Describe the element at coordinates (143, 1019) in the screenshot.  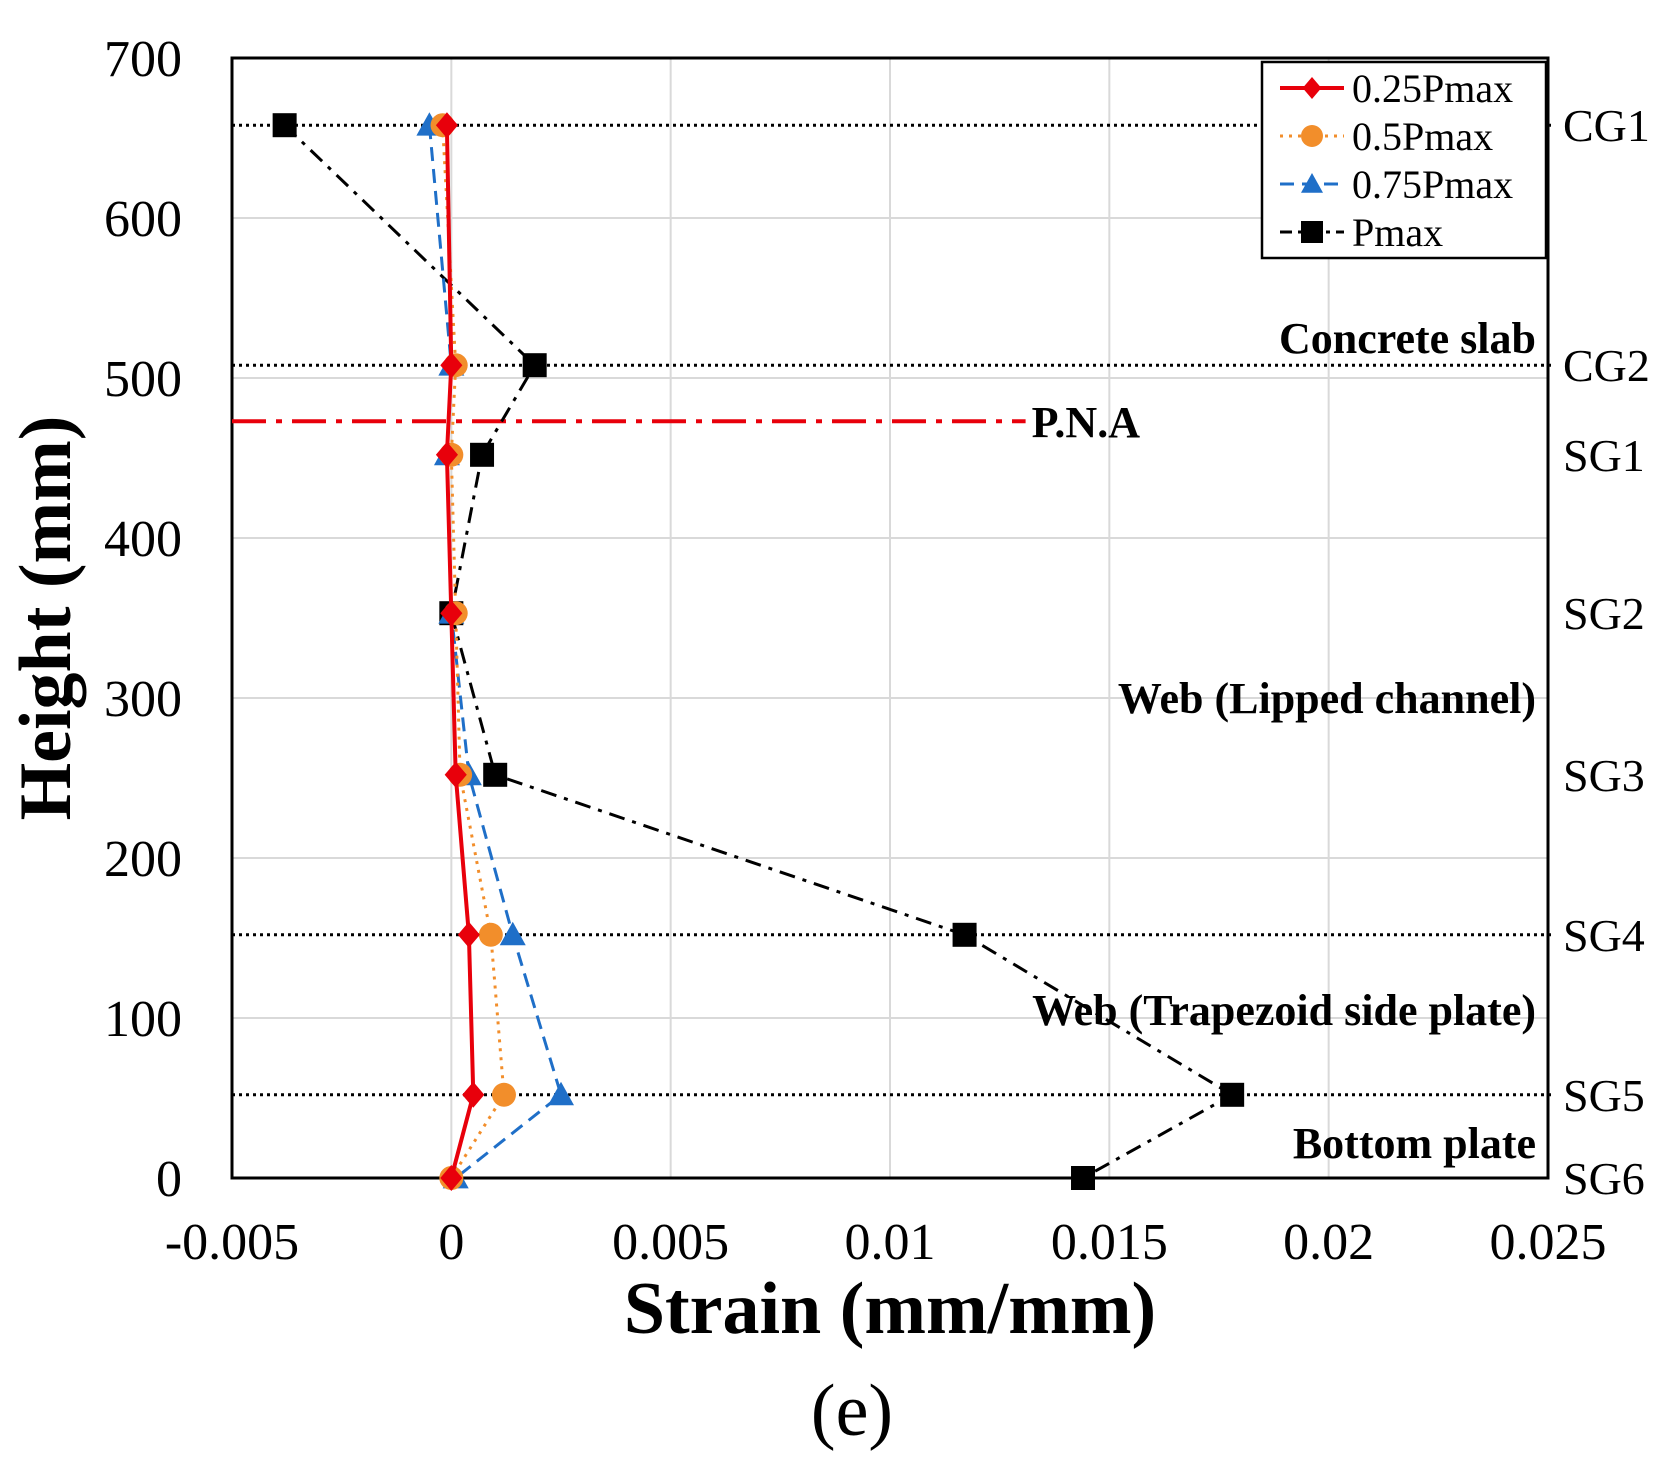
I see `y-tick-label: 100` at that location.